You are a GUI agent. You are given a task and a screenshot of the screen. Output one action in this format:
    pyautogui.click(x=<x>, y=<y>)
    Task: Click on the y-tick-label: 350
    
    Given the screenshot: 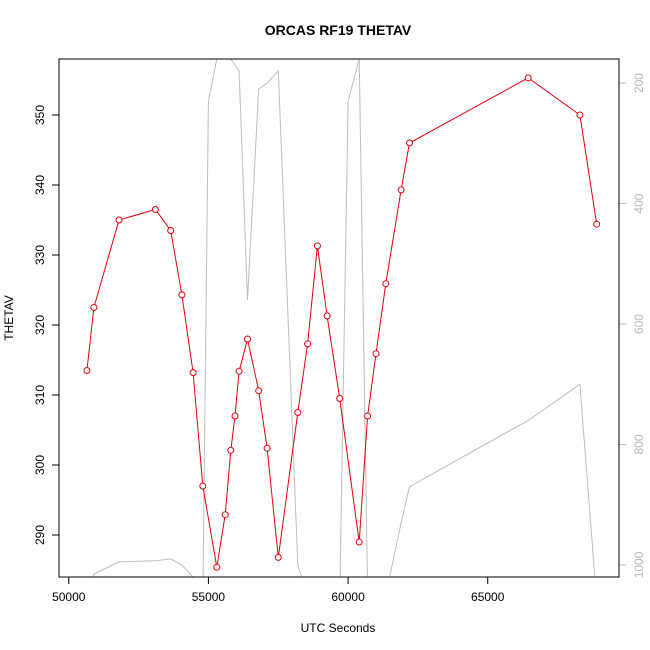 What is the action you would take?
    pyautogui.click(x=40, y=115)
    